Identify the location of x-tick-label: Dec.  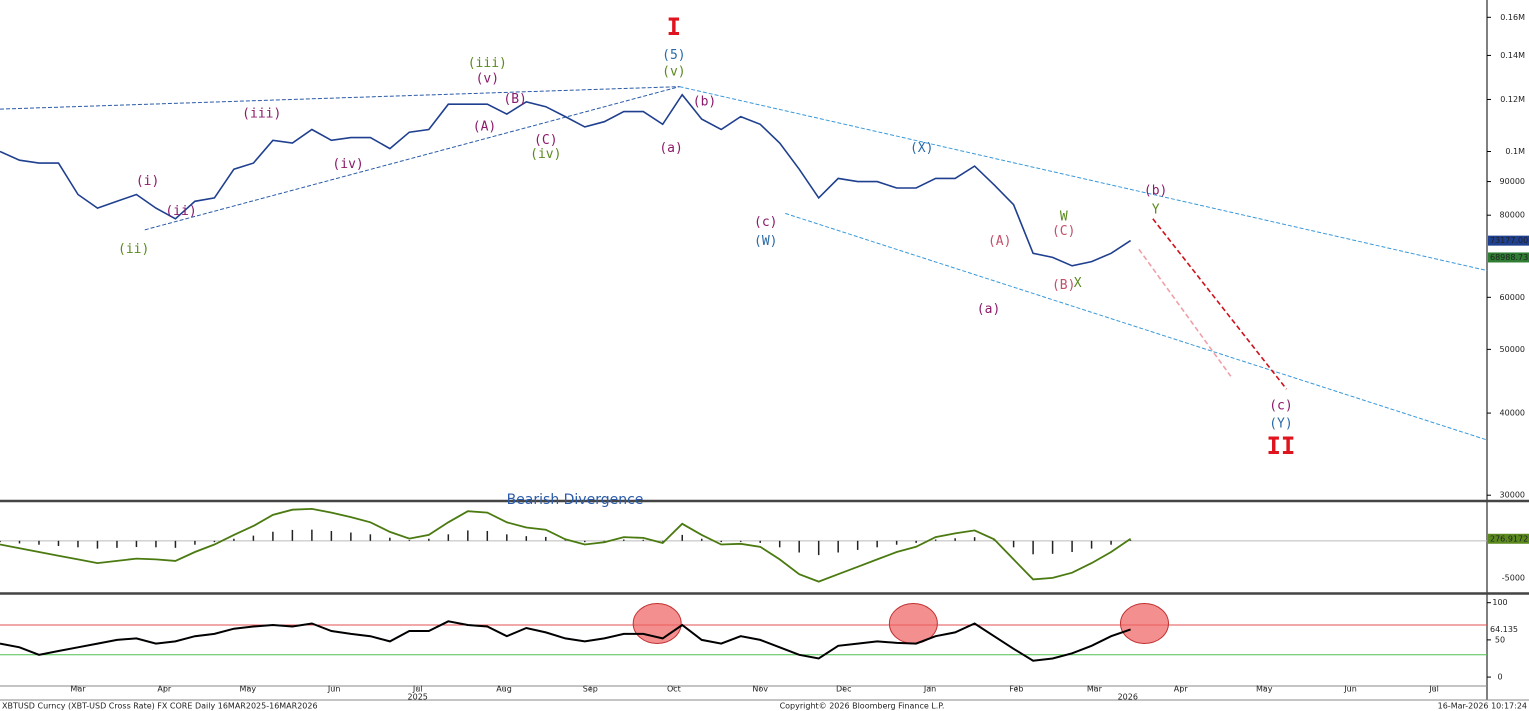
(843, 689).